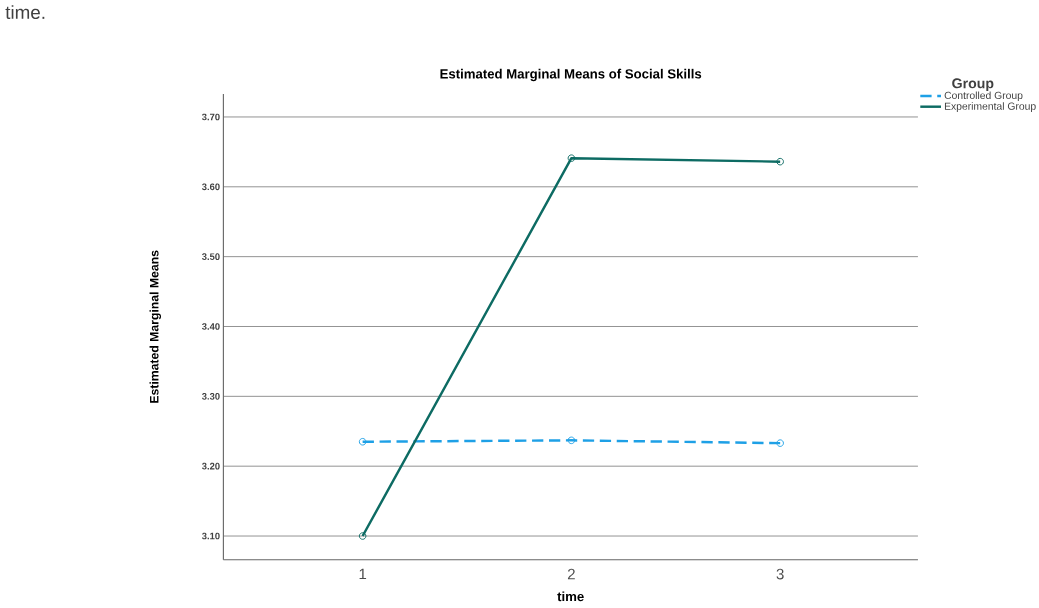  Describe the element at coordinates (210, 326) in the screenshot. I see `y-tick-label: 3.40` at that location.